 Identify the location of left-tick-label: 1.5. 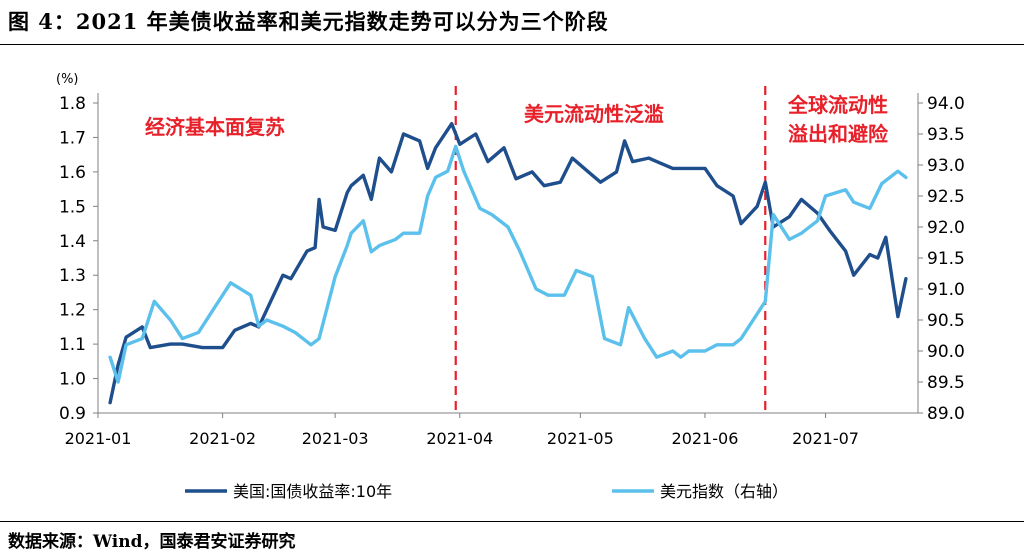
(72, 207).